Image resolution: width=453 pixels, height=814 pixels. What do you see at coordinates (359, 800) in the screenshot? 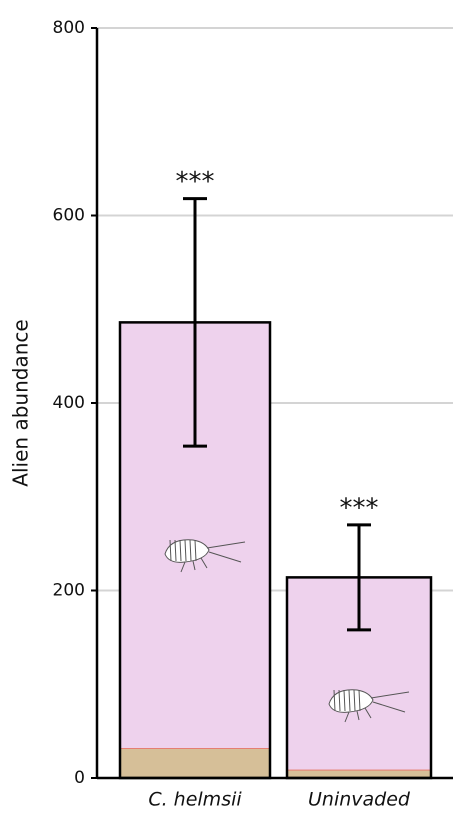
I see `x-tick-label: Uninvaded` at bounding box center [359, 800].